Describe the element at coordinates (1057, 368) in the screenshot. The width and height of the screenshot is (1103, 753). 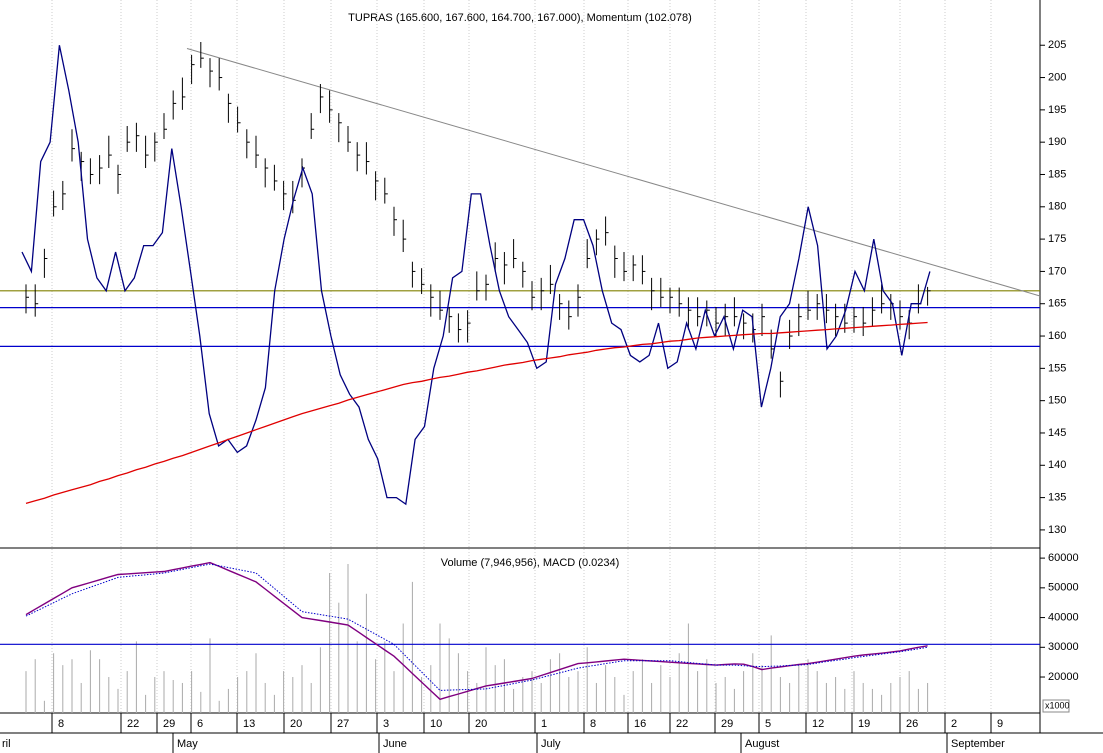
I see `y-tick-label: 155` at that location.